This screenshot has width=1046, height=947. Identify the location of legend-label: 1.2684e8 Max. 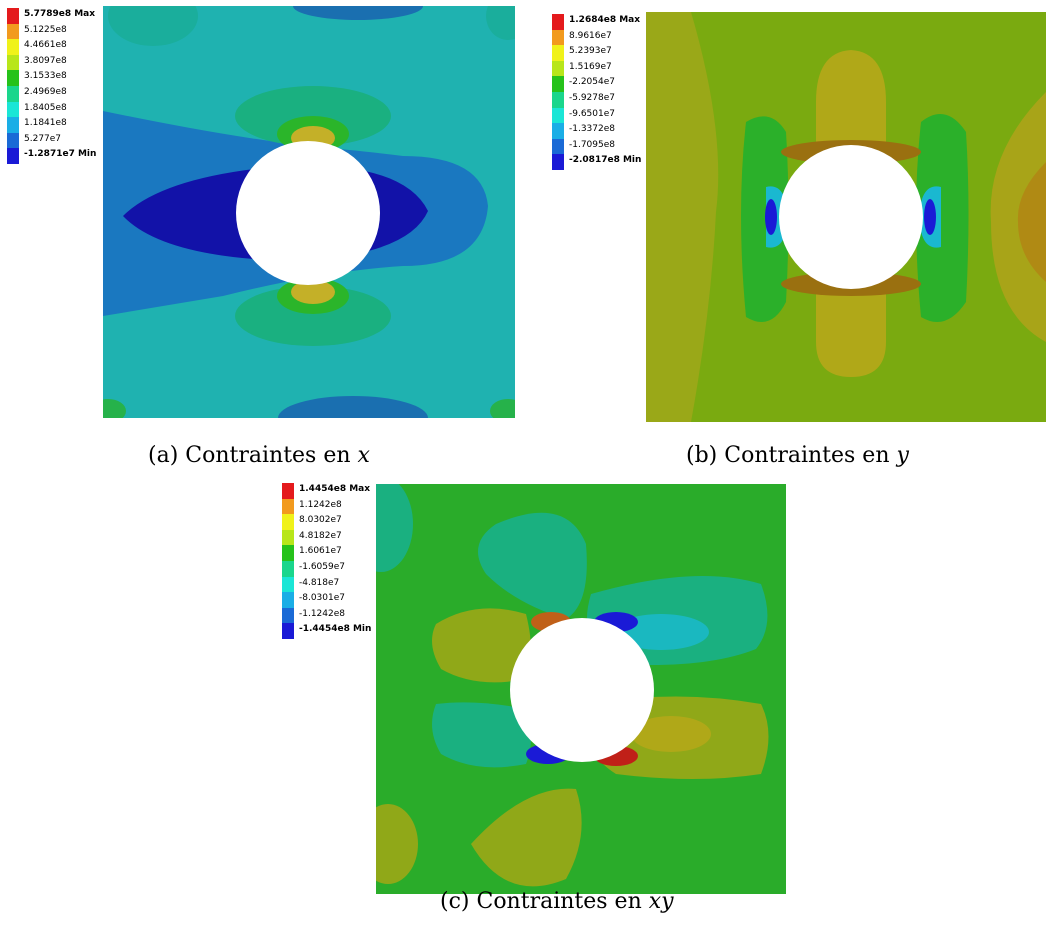
(605, 20).